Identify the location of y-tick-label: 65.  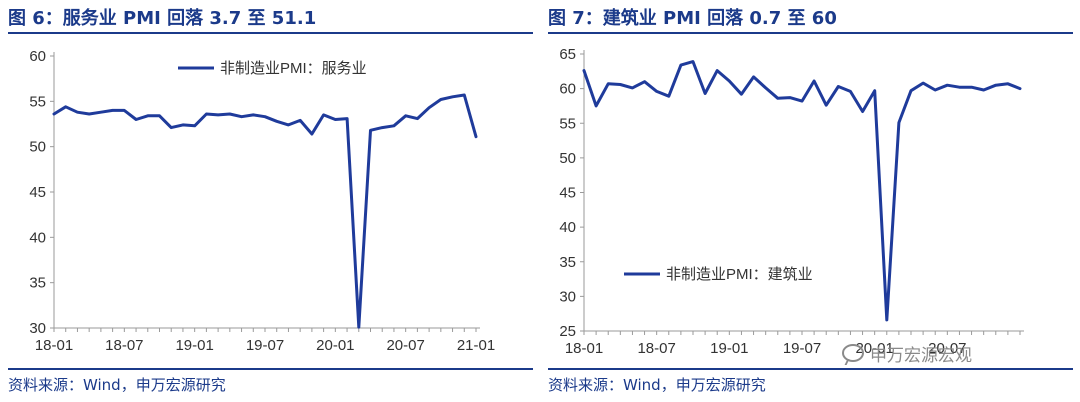
(567, 54).